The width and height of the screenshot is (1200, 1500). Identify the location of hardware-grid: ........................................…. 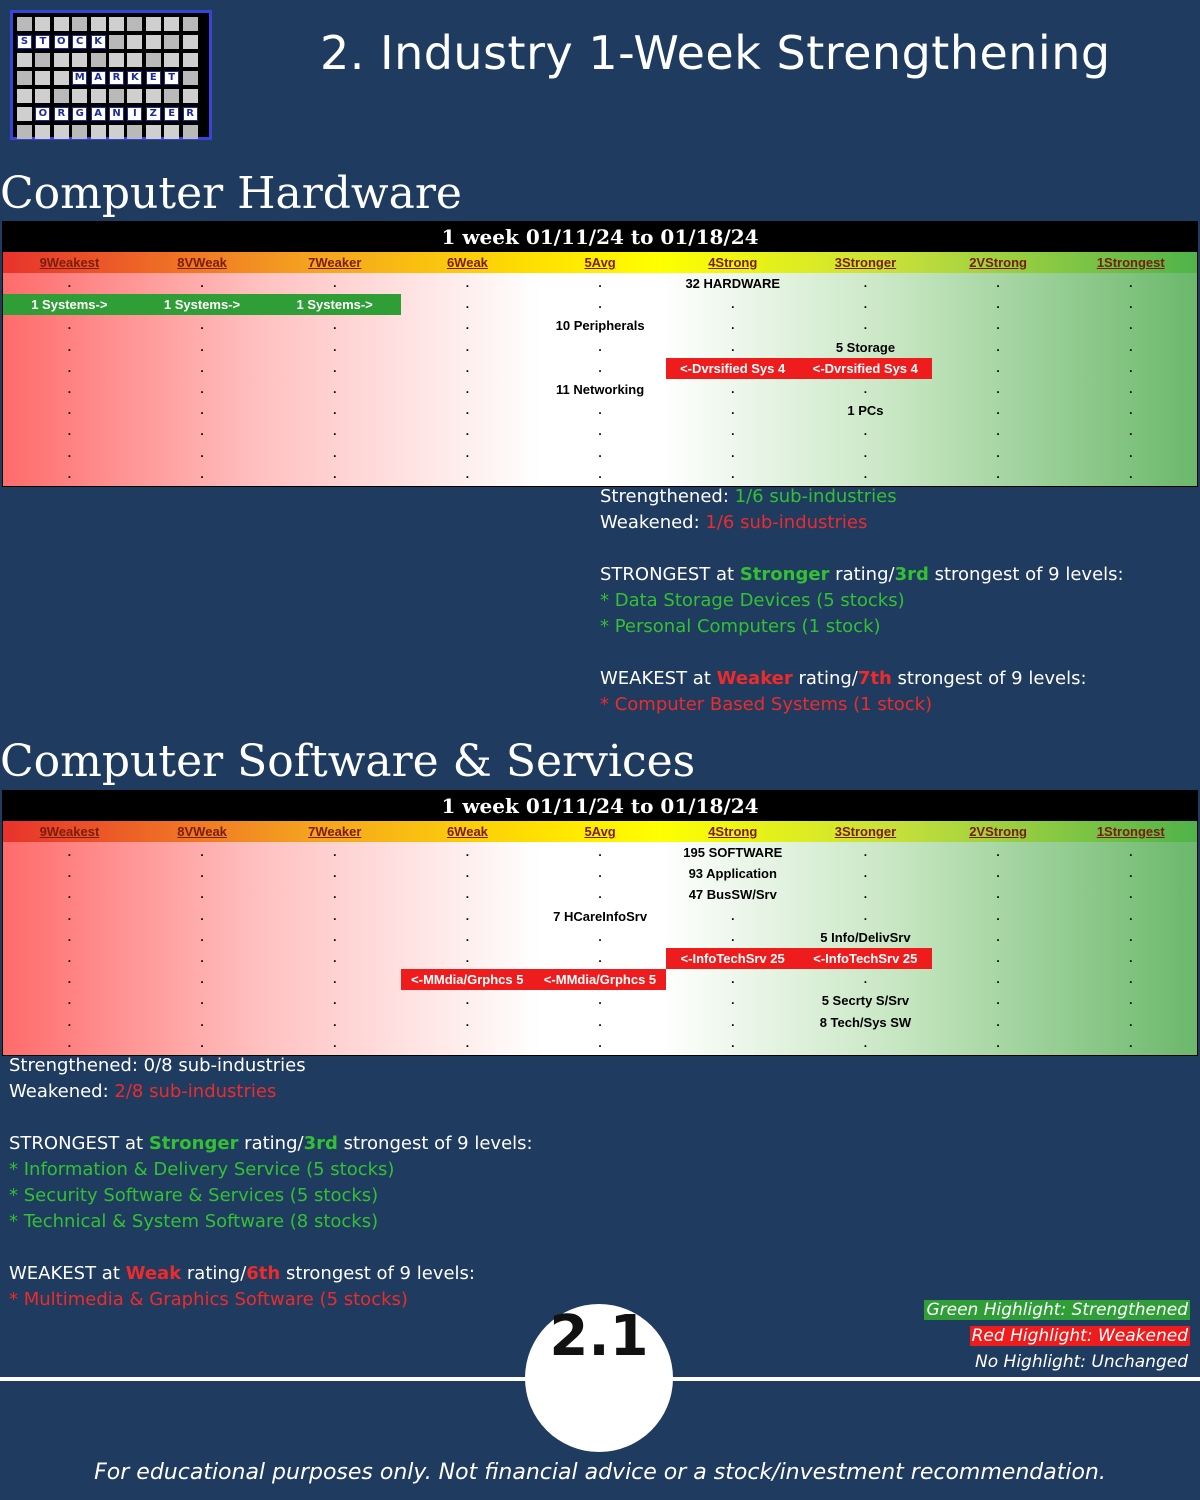
(600, 379).